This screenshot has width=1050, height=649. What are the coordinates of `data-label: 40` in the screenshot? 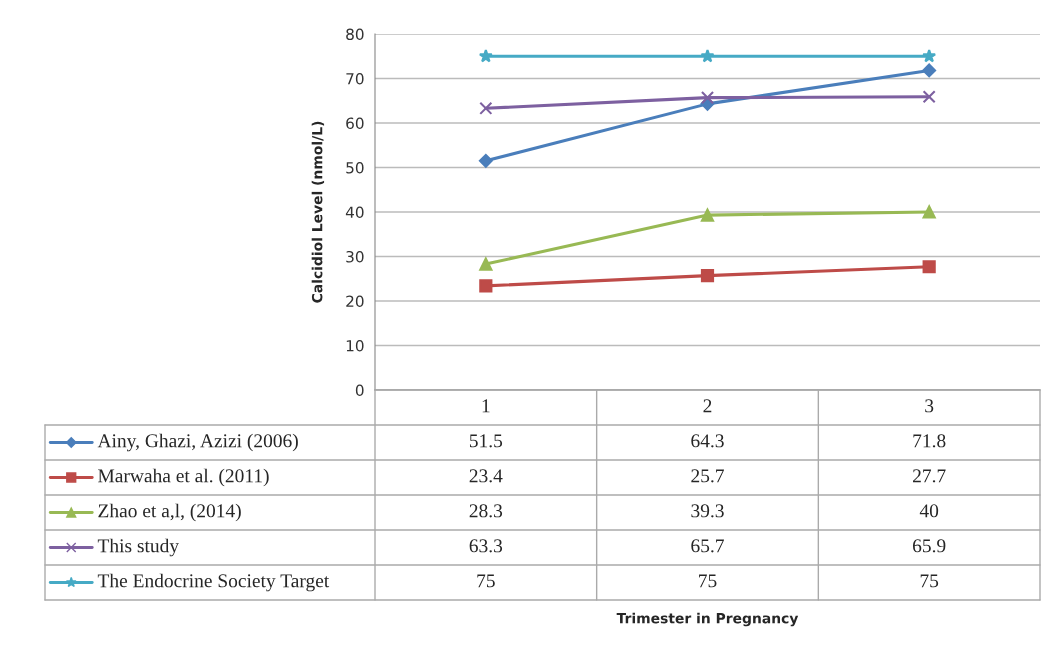 It's located at (929, 511).